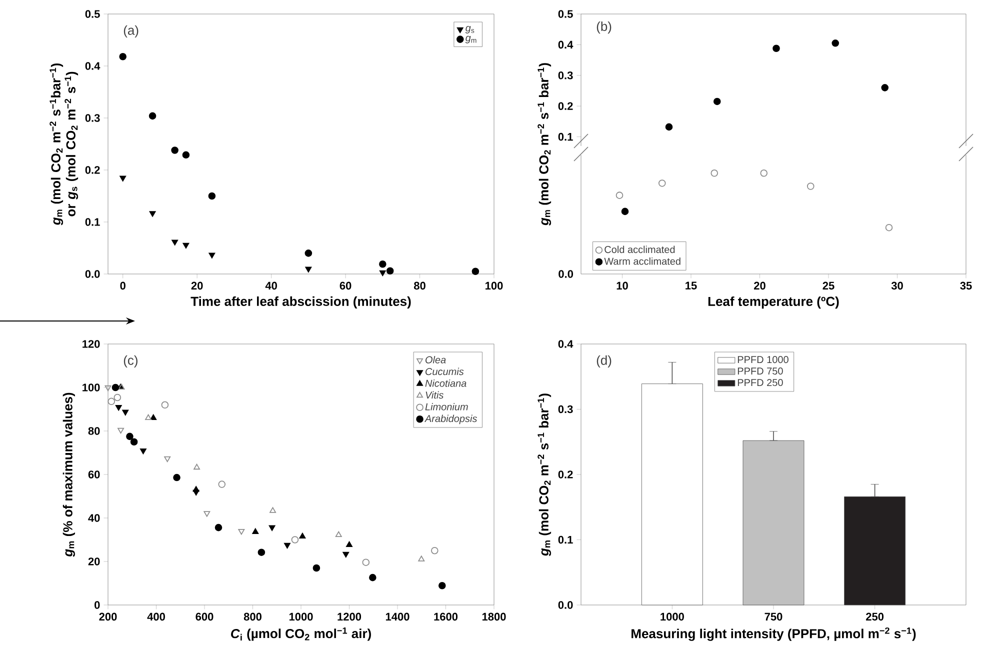 The height and width of the screenshot is (666, 989). What do you see at coordinates (398, 616) in the screenshot?
I see `x-tick-label: 1400` at bounding box center [398, 616].